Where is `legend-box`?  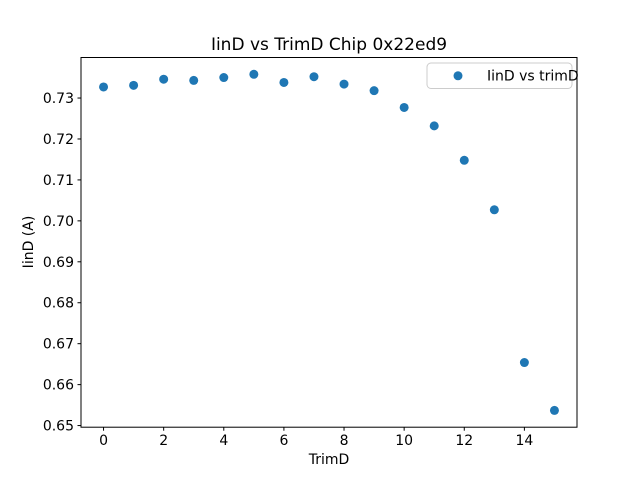
legend-box is located at coordinates (499, 75).